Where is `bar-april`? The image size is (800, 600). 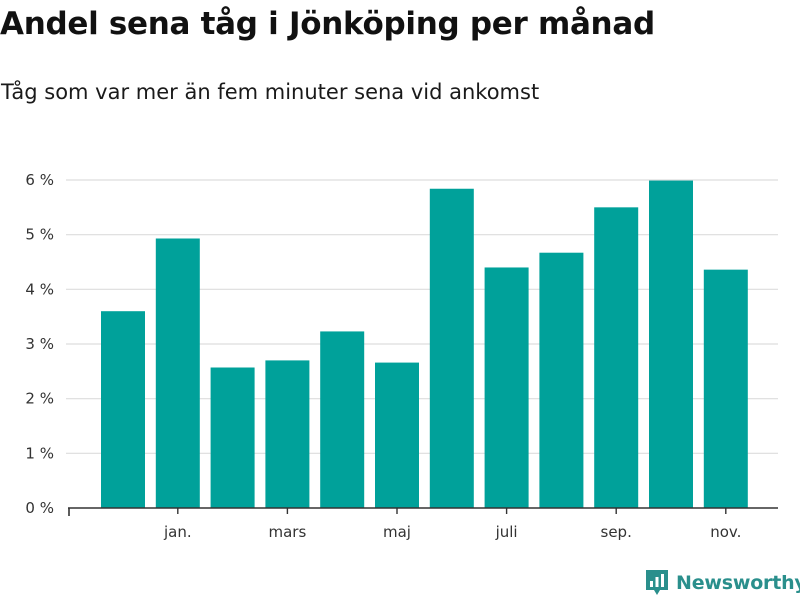
bar-april is located at coordinates (342, 419).